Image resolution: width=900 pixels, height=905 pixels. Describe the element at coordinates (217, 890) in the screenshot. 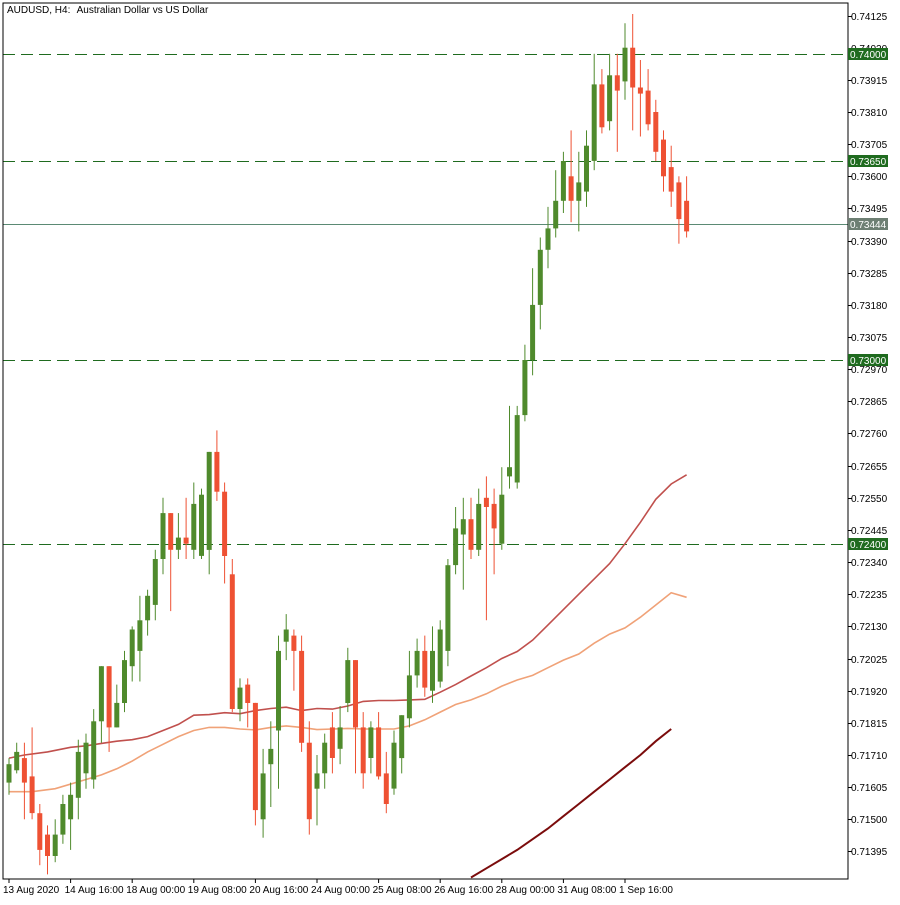

I see `x-tick-label: 19 Aug 08:00` at that location.